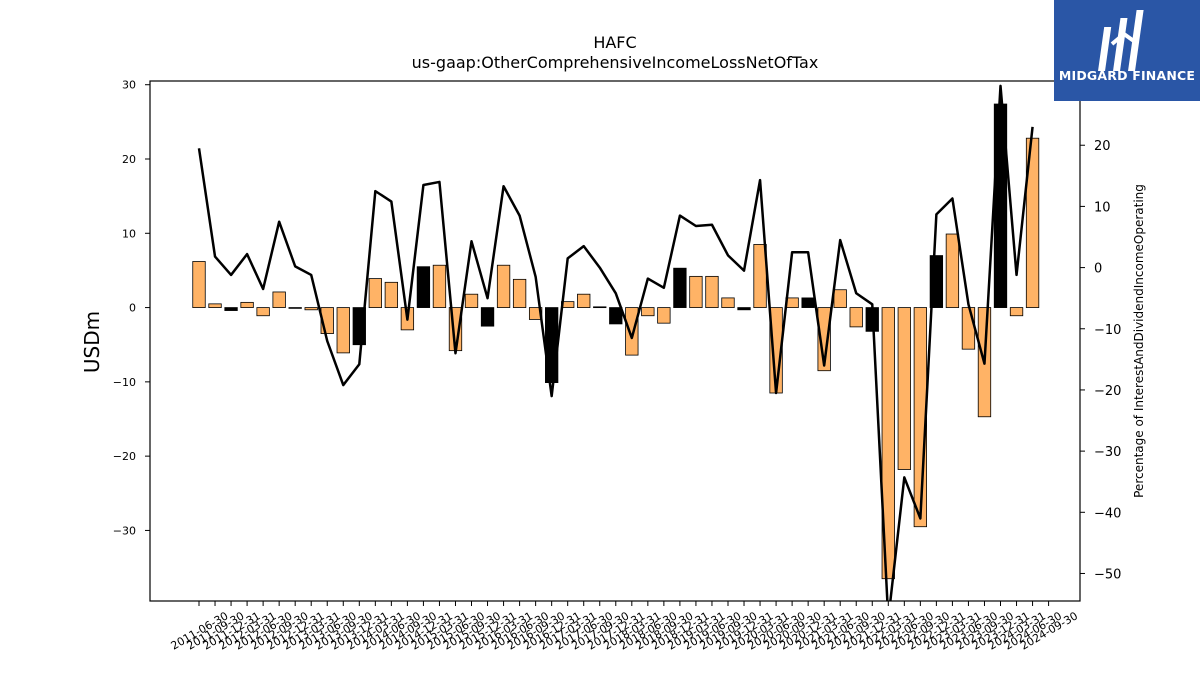 The height and width of the screenshot is (675, 1200). I want to click on midgard-m-logo-icon, so click(1121, 40).